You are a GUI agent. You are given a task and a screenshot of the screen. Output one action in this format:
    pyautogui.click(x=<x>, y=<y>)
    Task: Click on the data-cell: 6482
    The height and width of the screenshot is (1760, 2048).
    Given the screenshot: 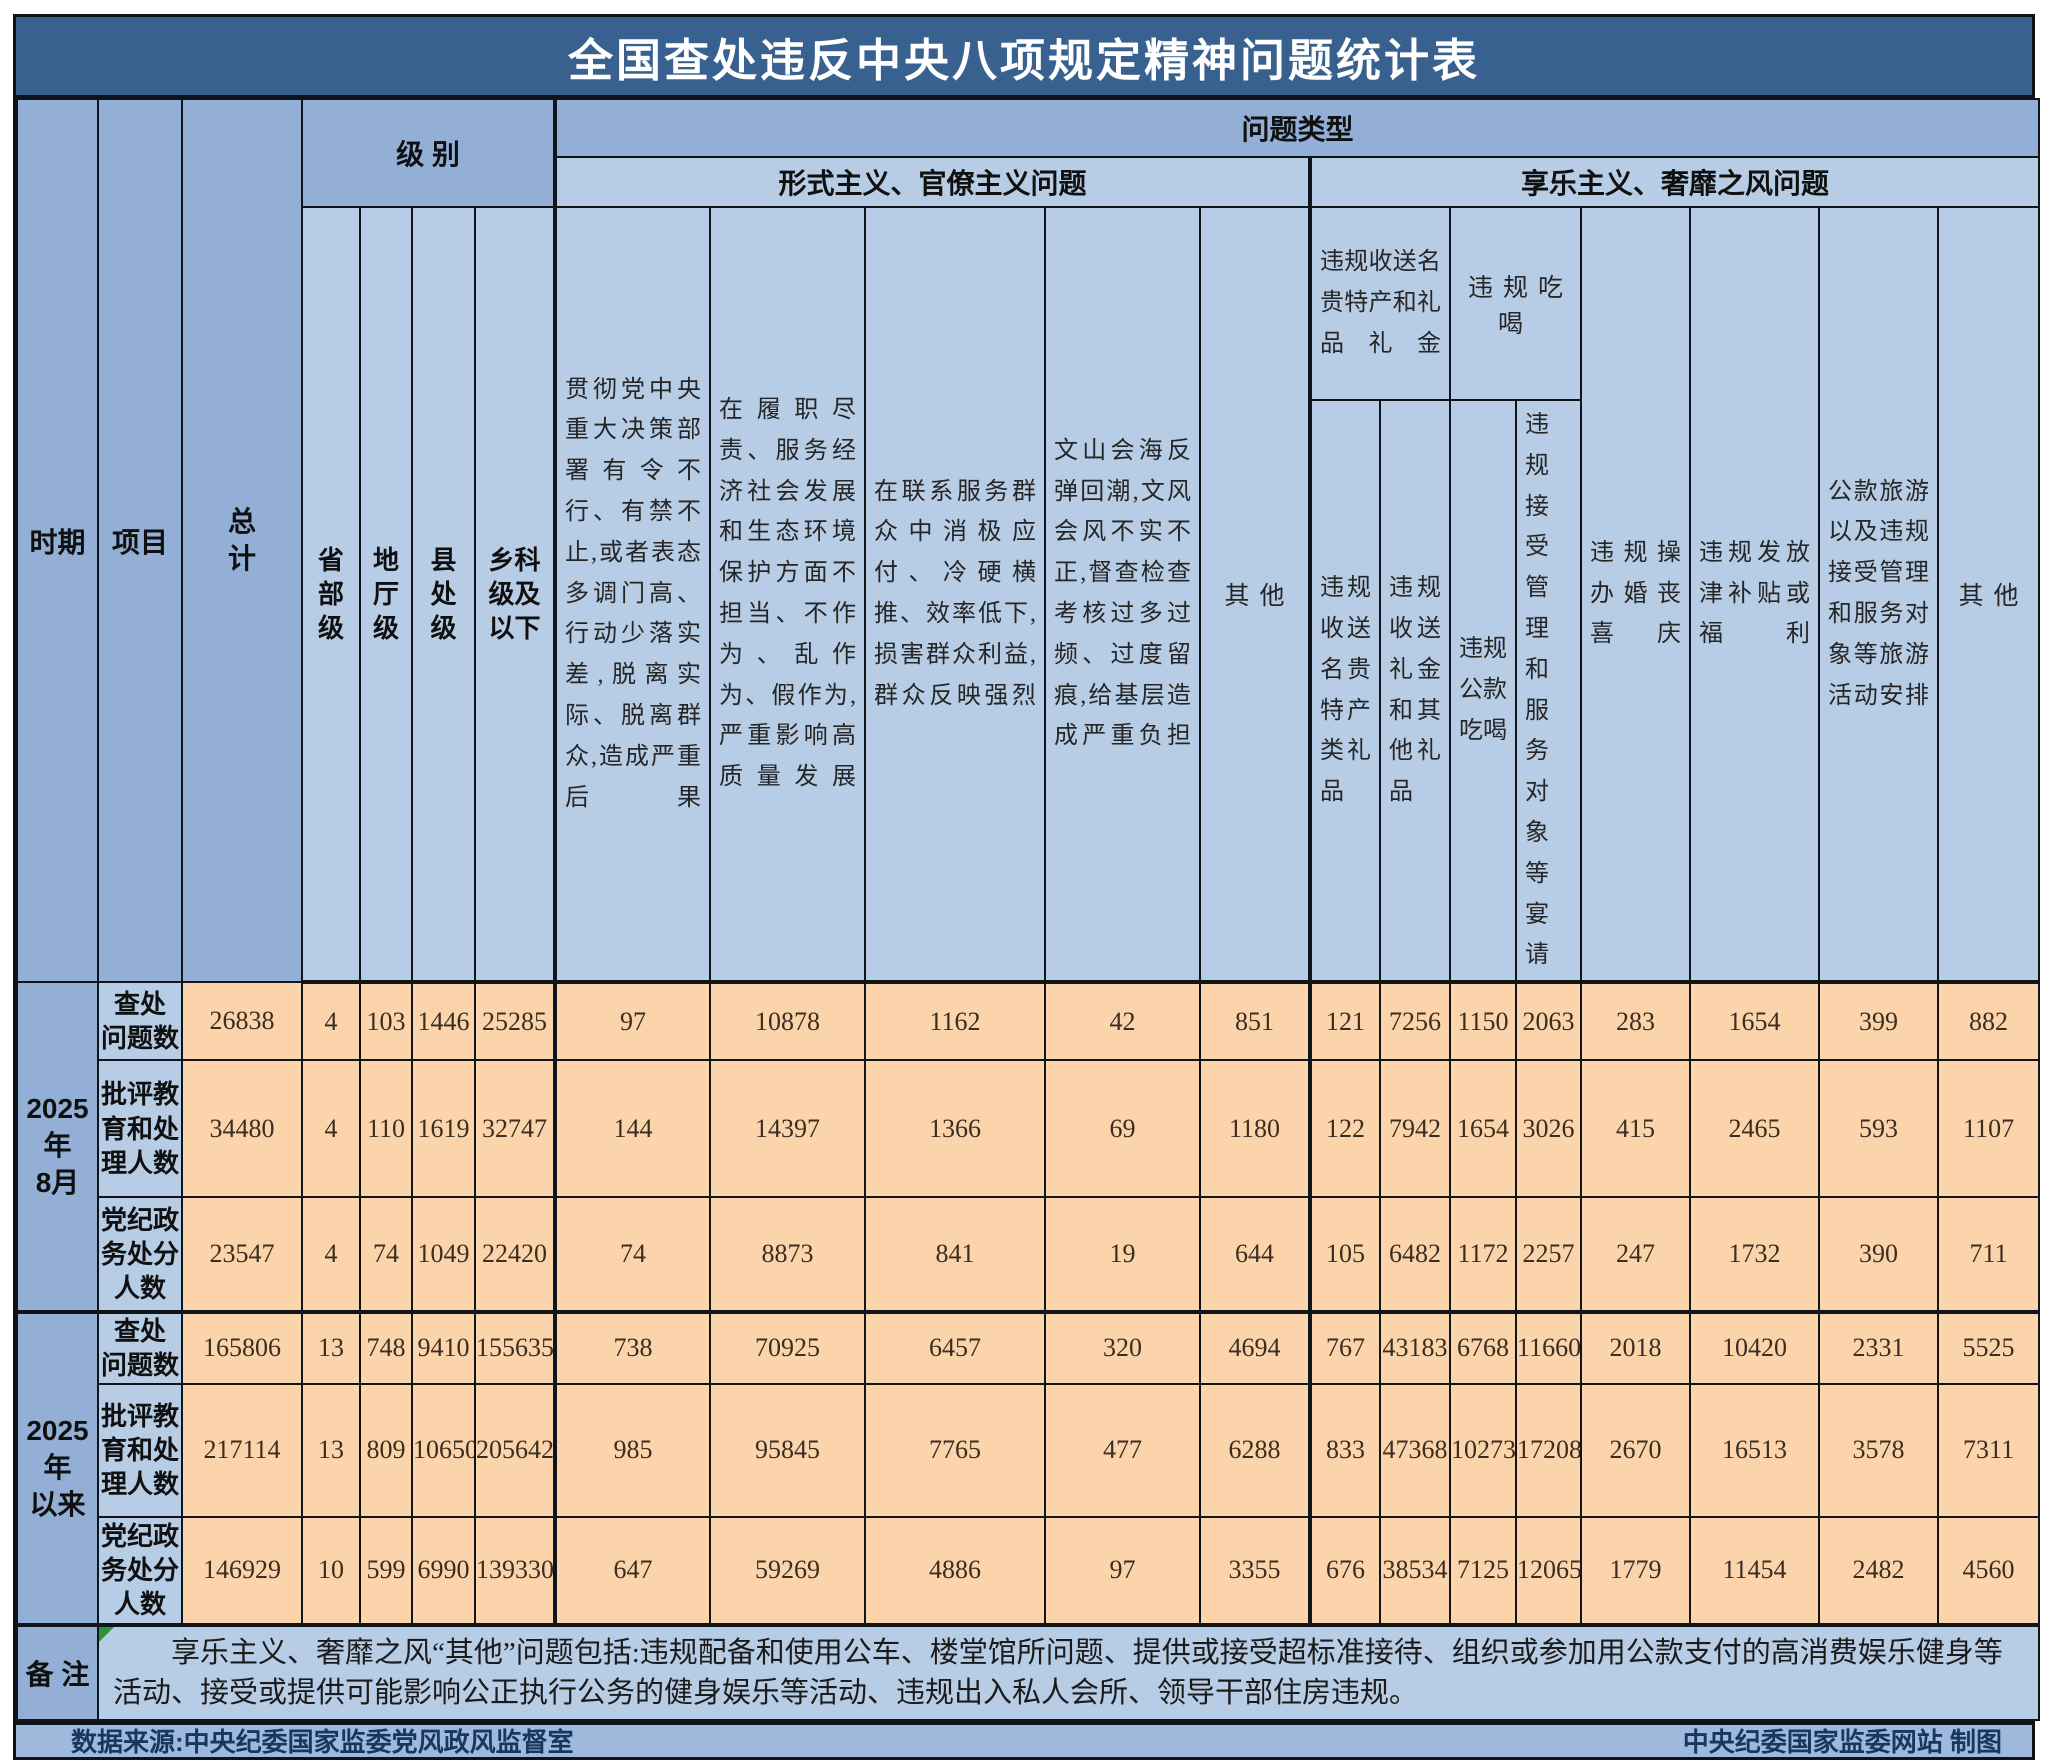 What is the action you would take?
    pyautogui.click(x=1415, y=1255)
    